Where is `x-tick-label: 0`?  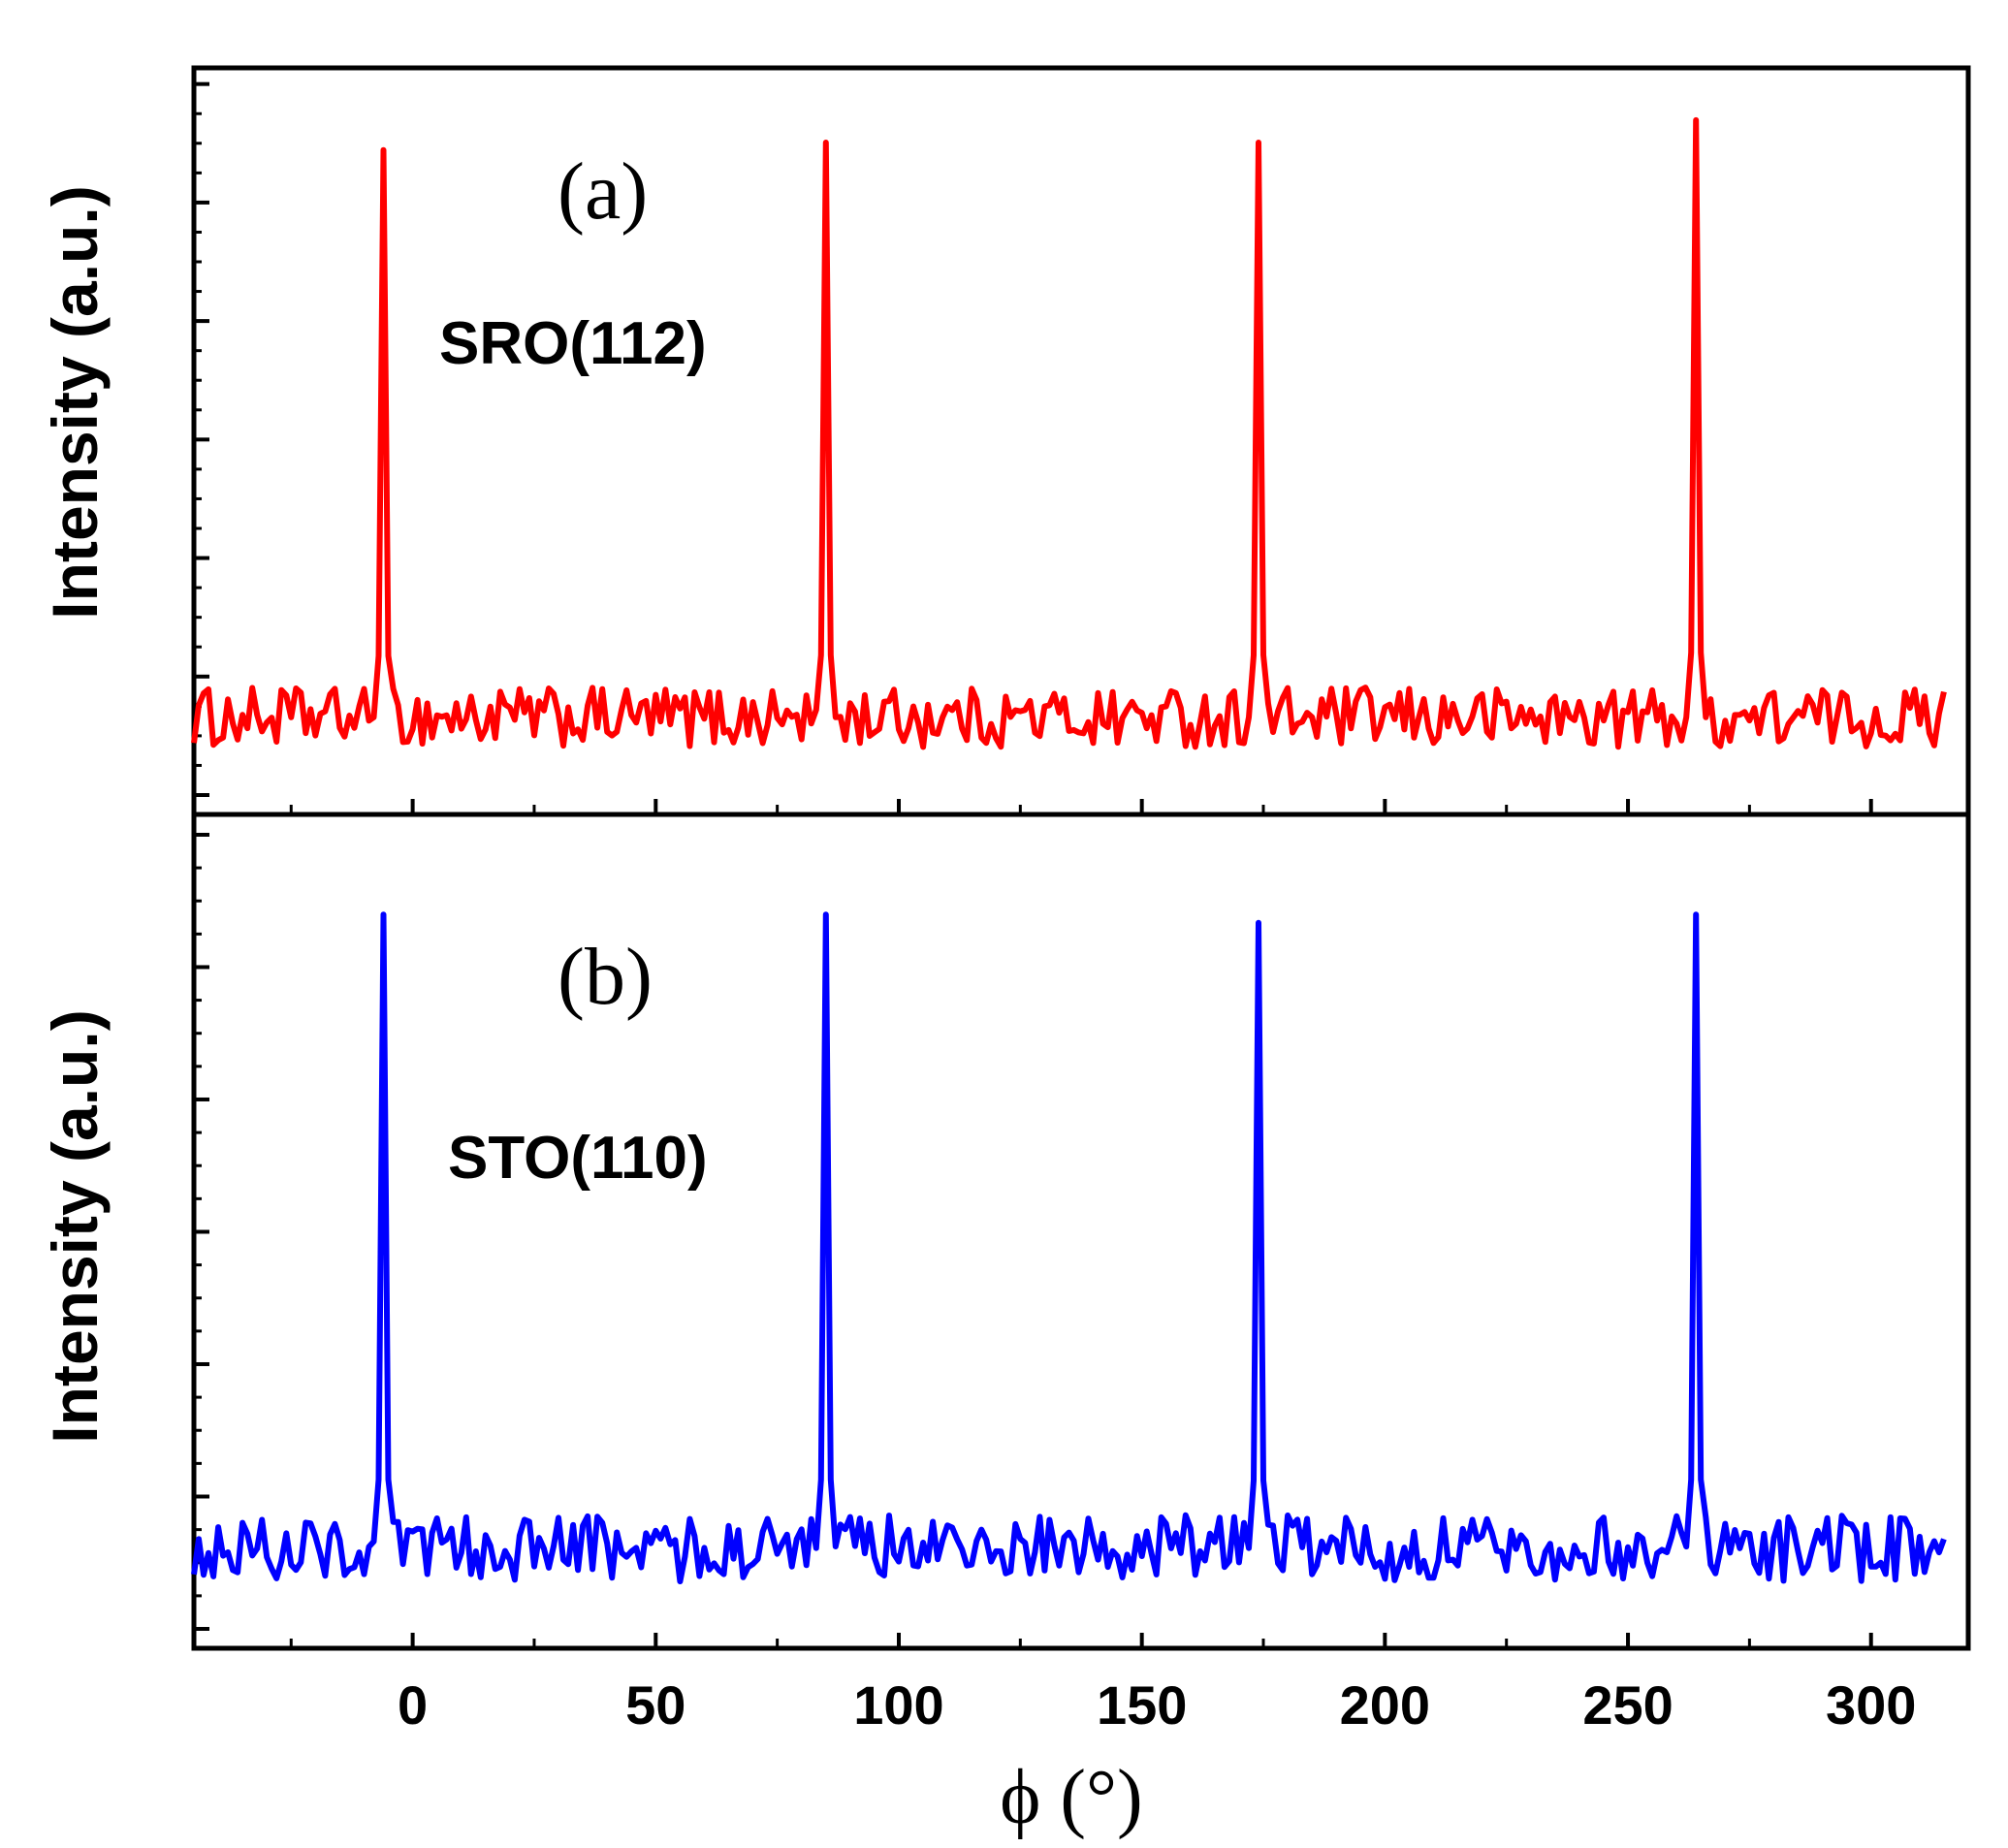 x-tick-label: 0 is located at coordinates (413, 1705).